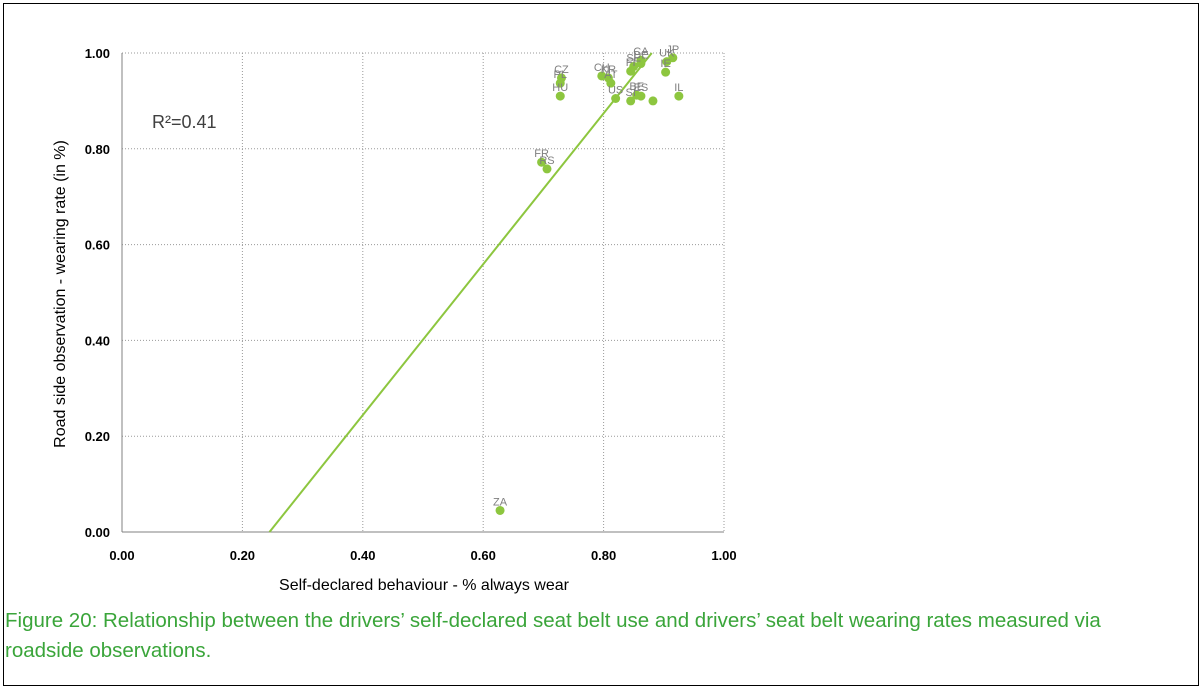  I want to click on point-label: SE, so click(633, 58).